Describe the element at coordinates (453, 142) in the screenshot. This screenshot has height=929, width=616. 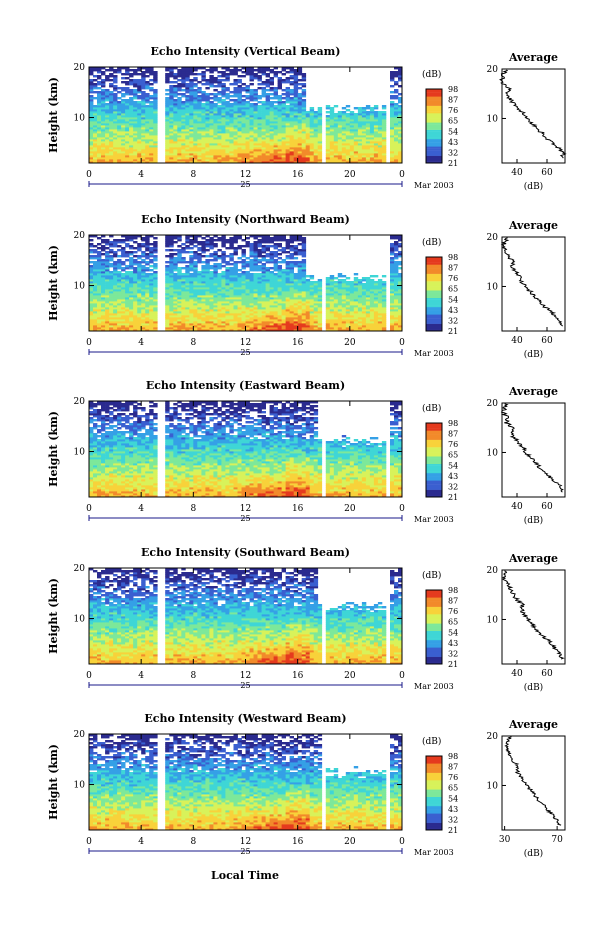
I see `colorbar-tick-label: 43` at that location.